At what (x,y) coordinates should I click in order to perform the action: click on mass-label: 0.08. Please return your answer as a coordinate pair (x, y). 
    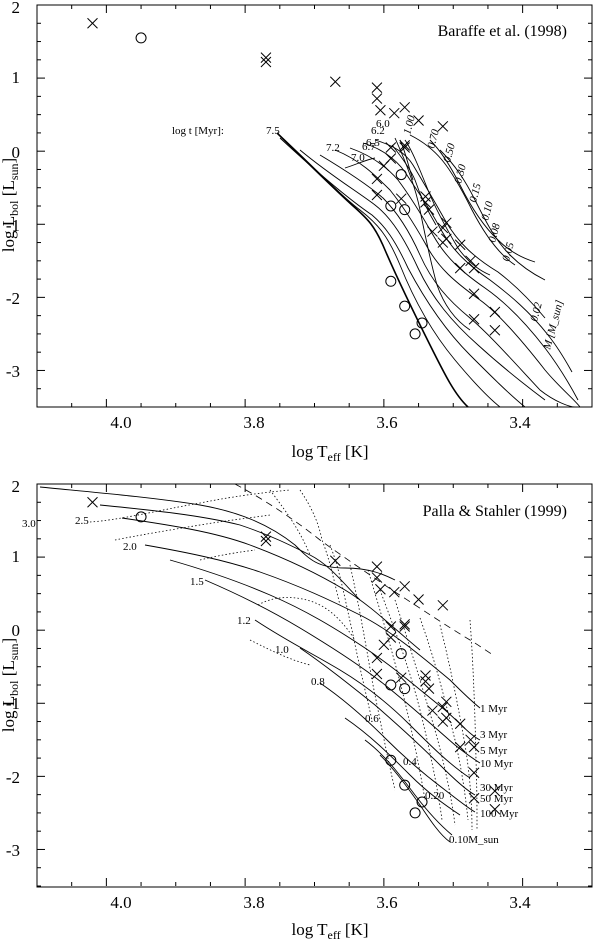
    Looking at the image, I should click on (494, 233).